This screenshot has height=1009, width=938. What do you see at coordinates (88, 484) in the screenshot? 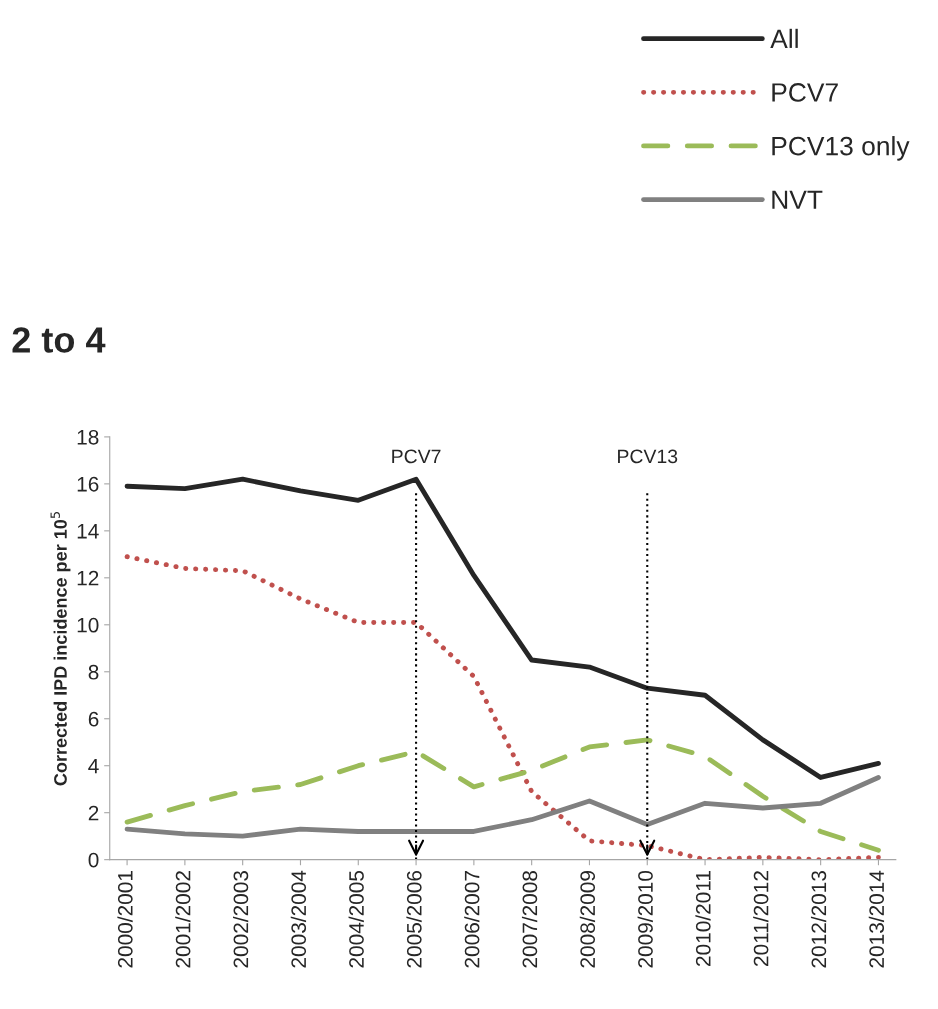
I see `y-tick-label: 16` at bounding box center [88, 484].